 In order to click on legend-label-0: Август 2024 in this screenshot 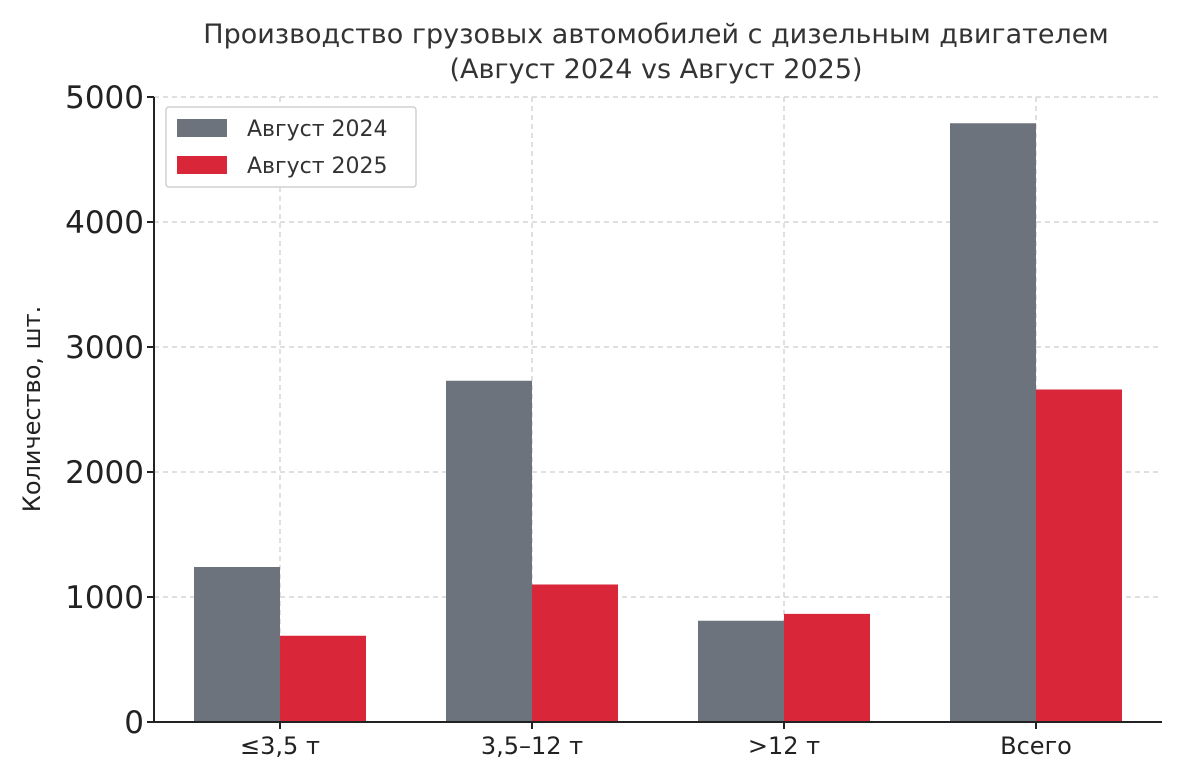, I will do `click(317, 129)`.